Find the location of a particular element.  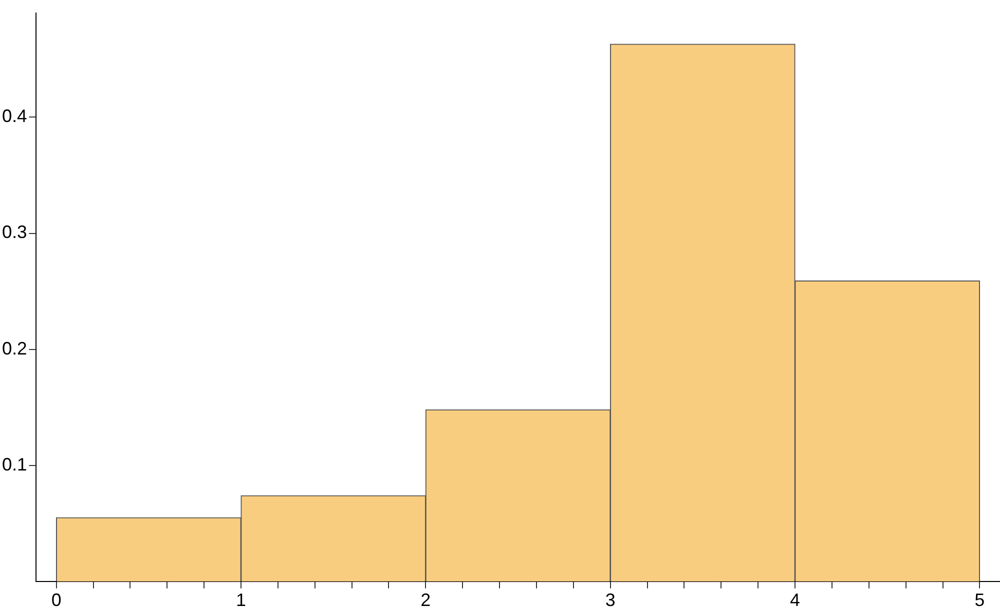

x-tick-label: 5 is located at coordinates (979, 600).